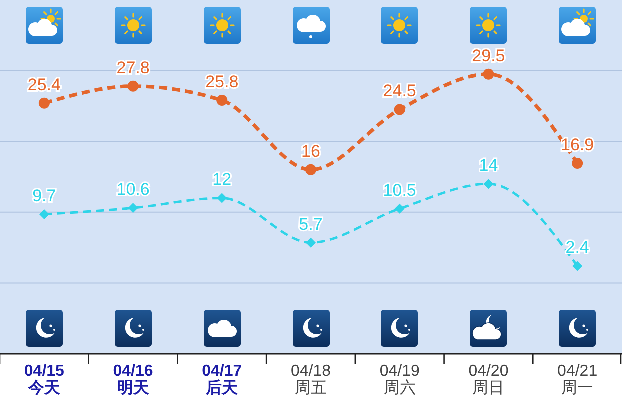  What do you see at coordinates (578, 380) in the screenshot?
I see `x-tick-label: 04/21 周一` at bounding box center [578, 380].